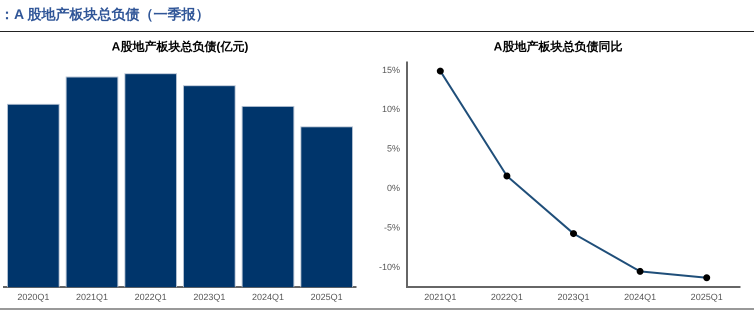 This screenshot has height=328, width=754. I want to click on y-tick-label: 5%, so click(393, 149).